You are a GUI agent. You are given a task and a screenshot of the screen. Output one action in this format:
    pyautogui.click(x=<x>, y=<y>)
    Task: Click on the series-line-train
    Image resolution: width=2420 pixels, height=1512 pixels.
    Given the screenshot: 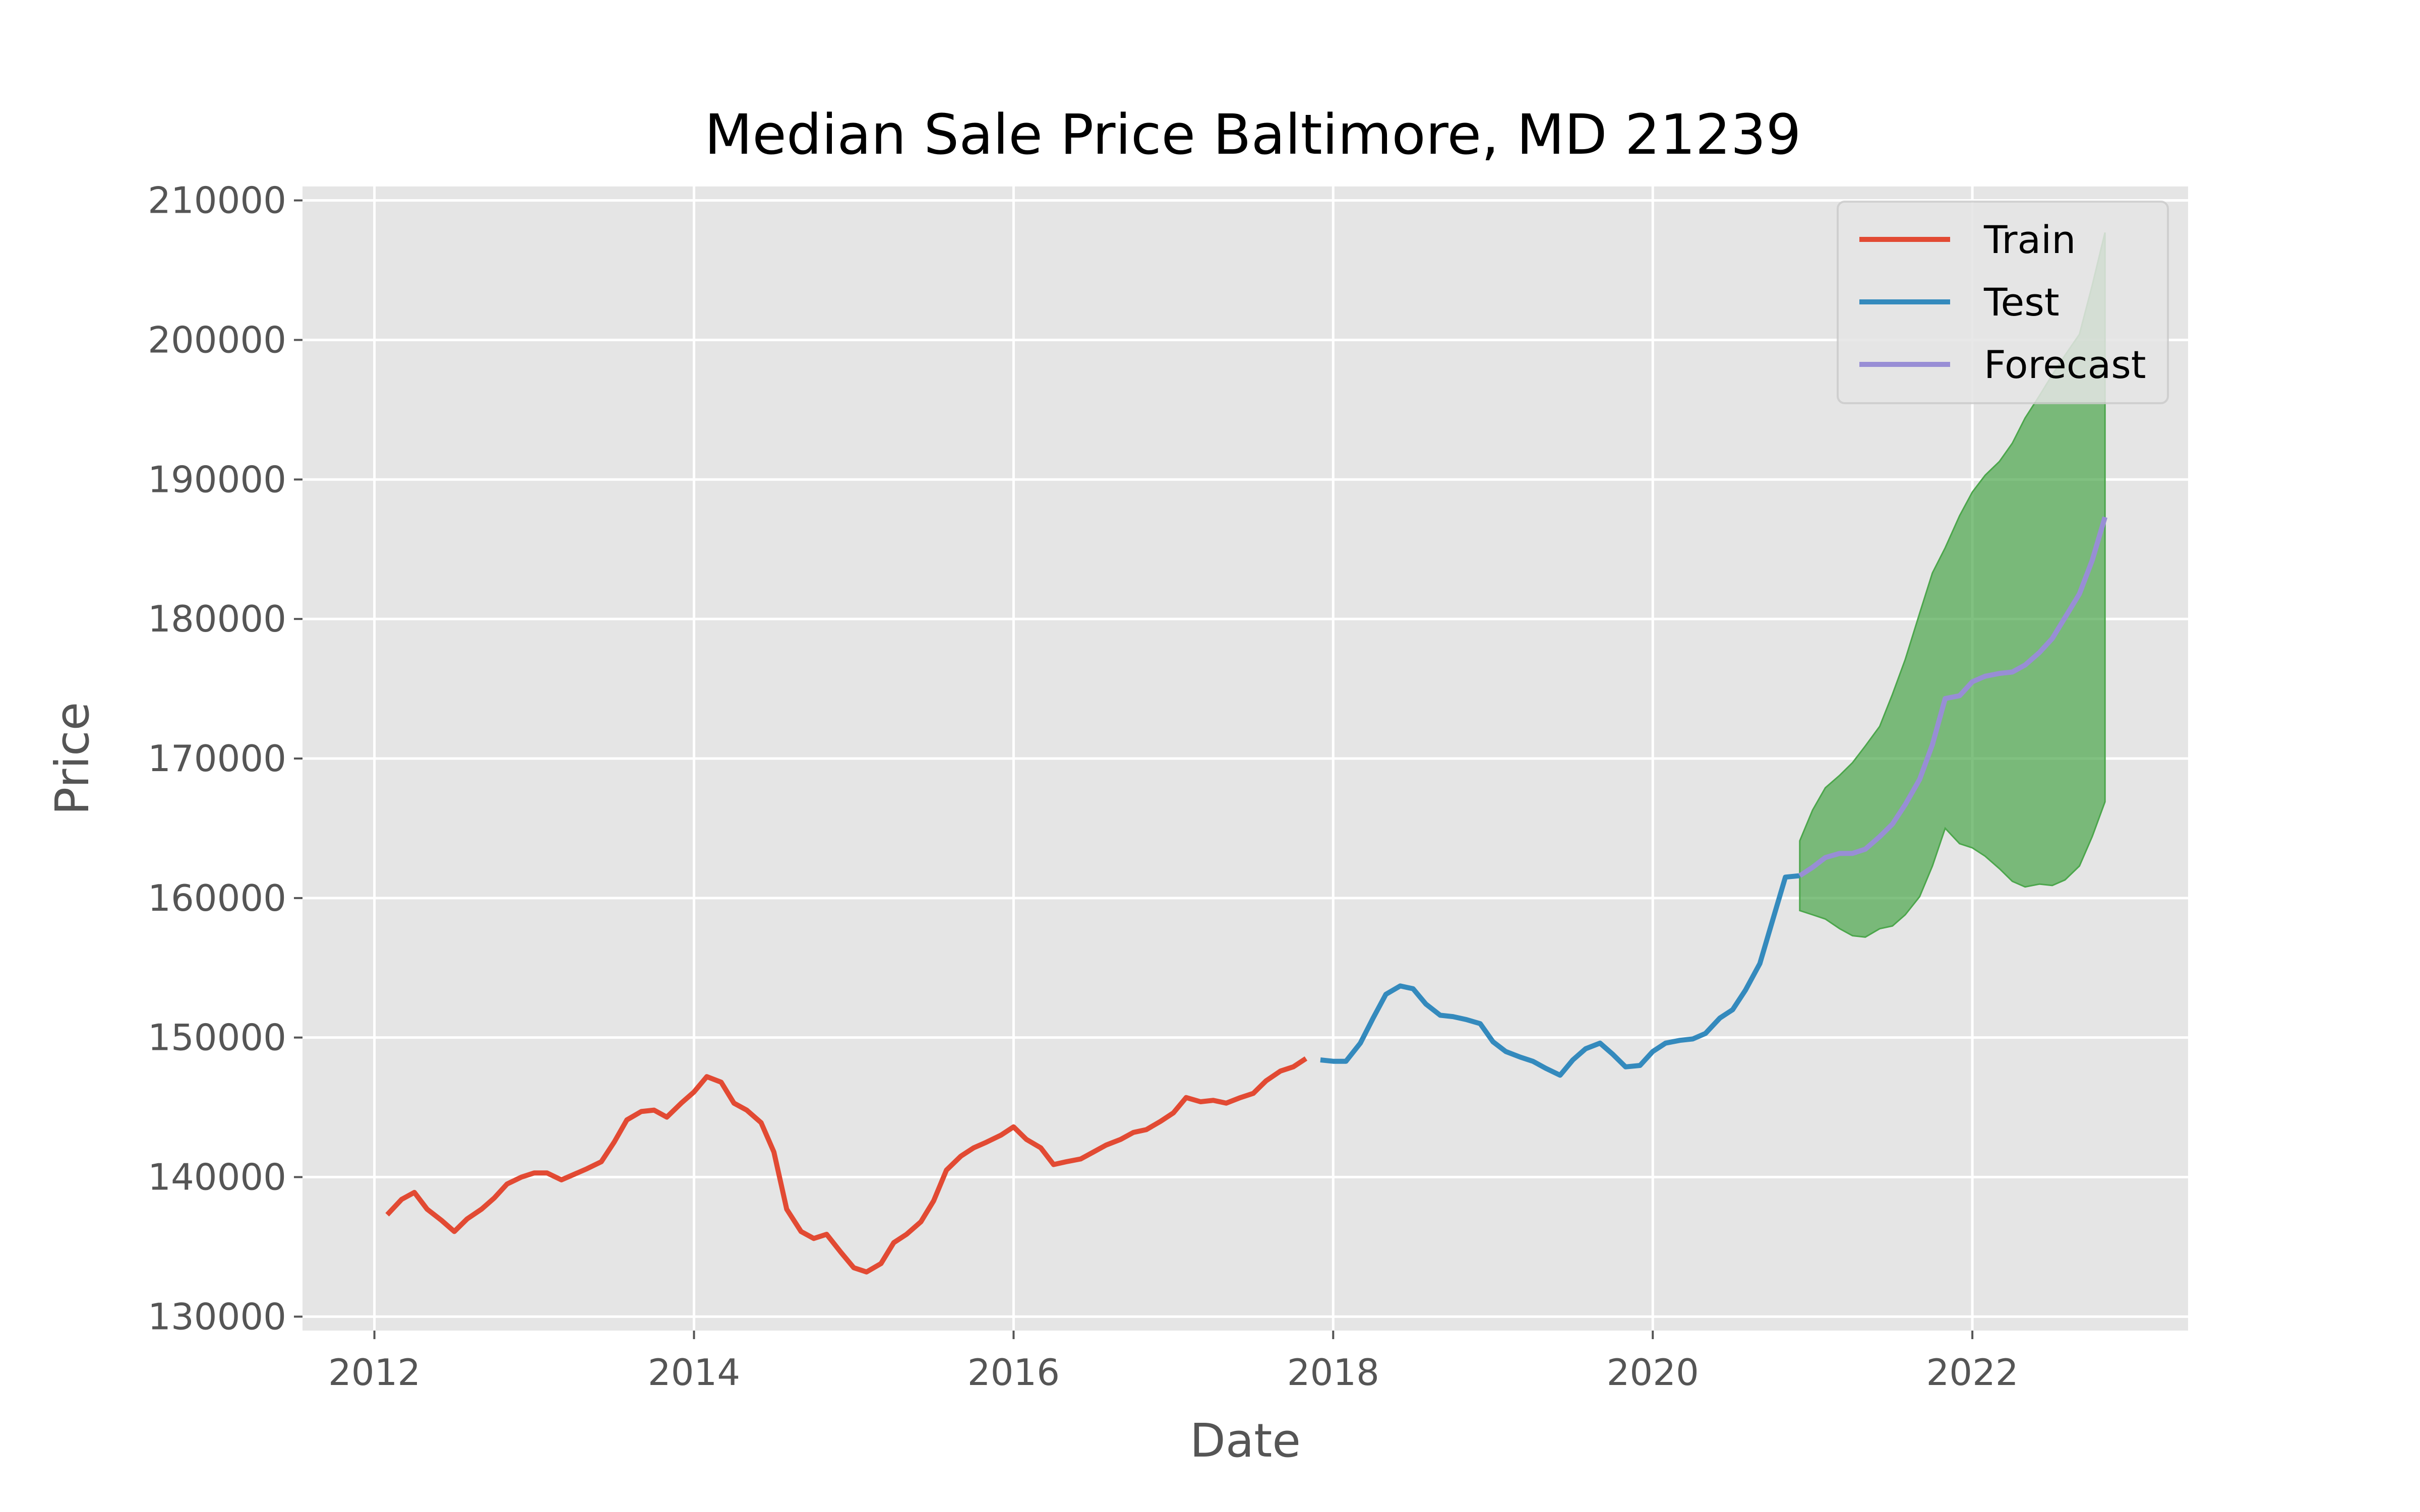 What is the action you would take?
    pyautogui.click(x=846, y=1165)
    